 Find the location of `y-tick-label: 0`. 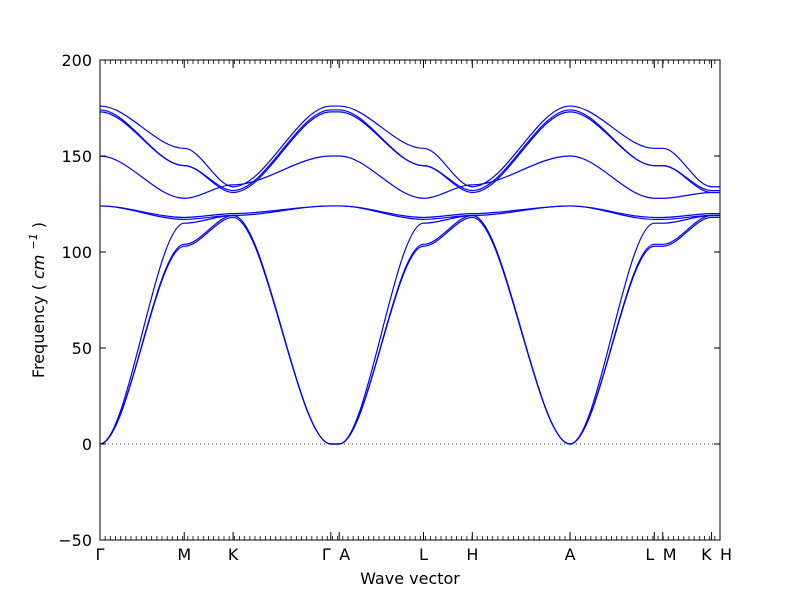

y-tick-label: 0 is located at coordinates (87, 444).